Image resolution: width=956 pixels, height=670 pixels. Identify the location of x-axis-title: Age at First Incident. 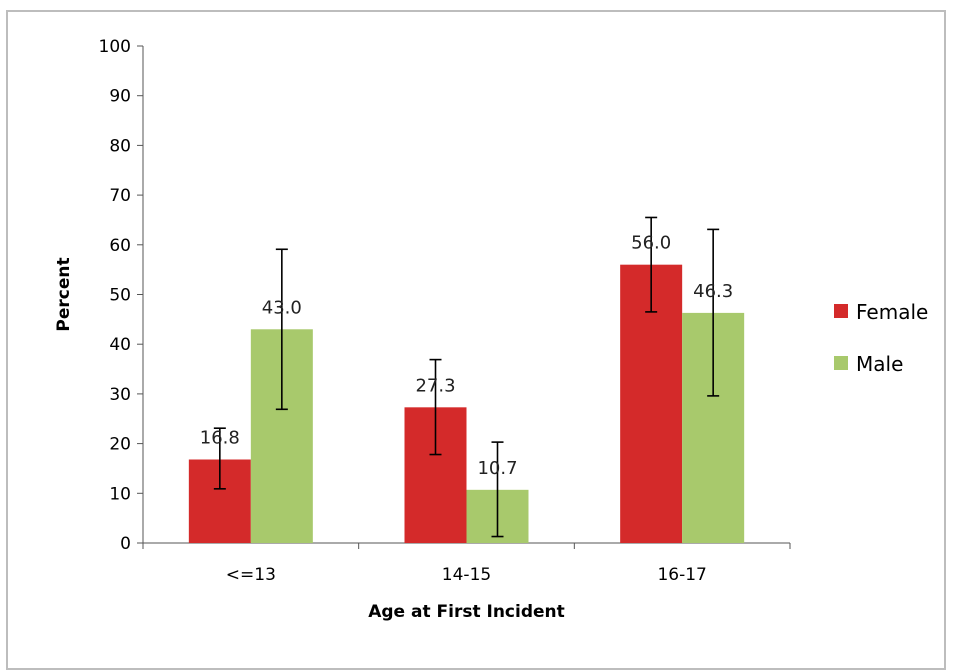
(466, 612).